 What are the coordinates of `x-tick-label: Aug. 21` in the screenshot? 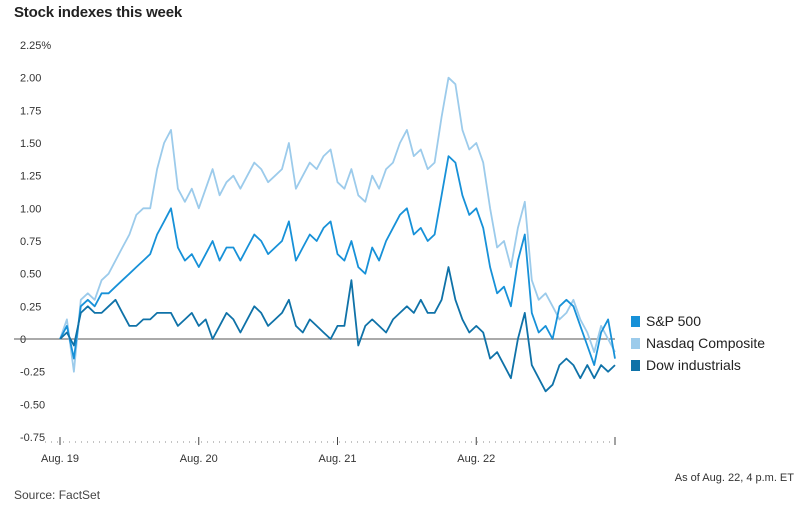 It's located at (338, 459).